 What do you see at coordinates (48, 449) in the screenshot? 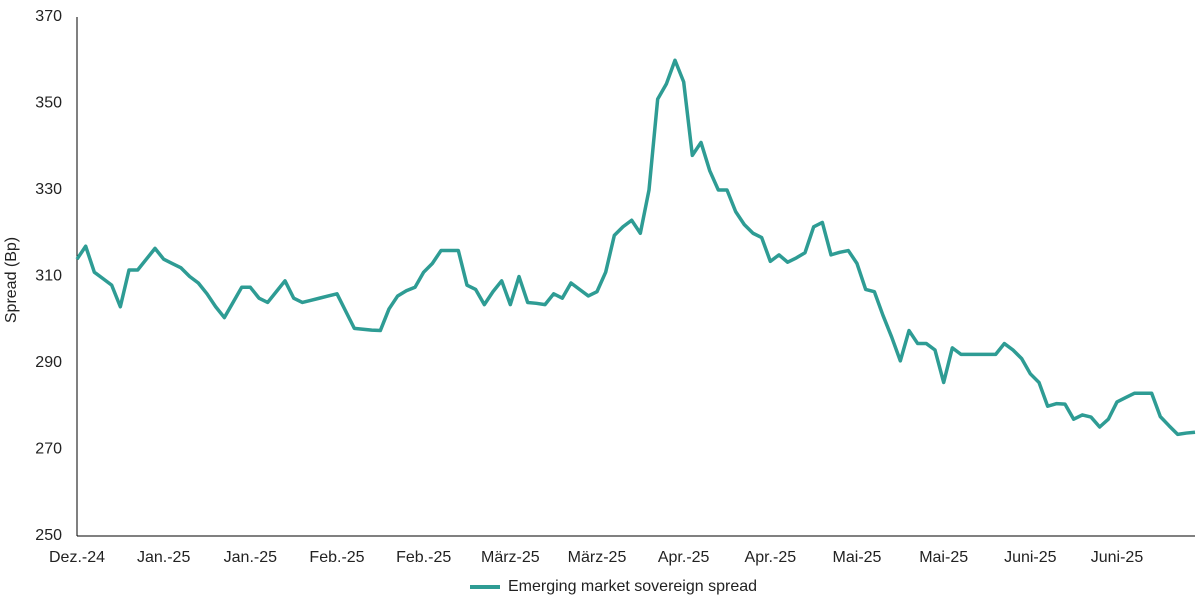
I see `y-tick-label: 270` at bounding box center [48, 449].